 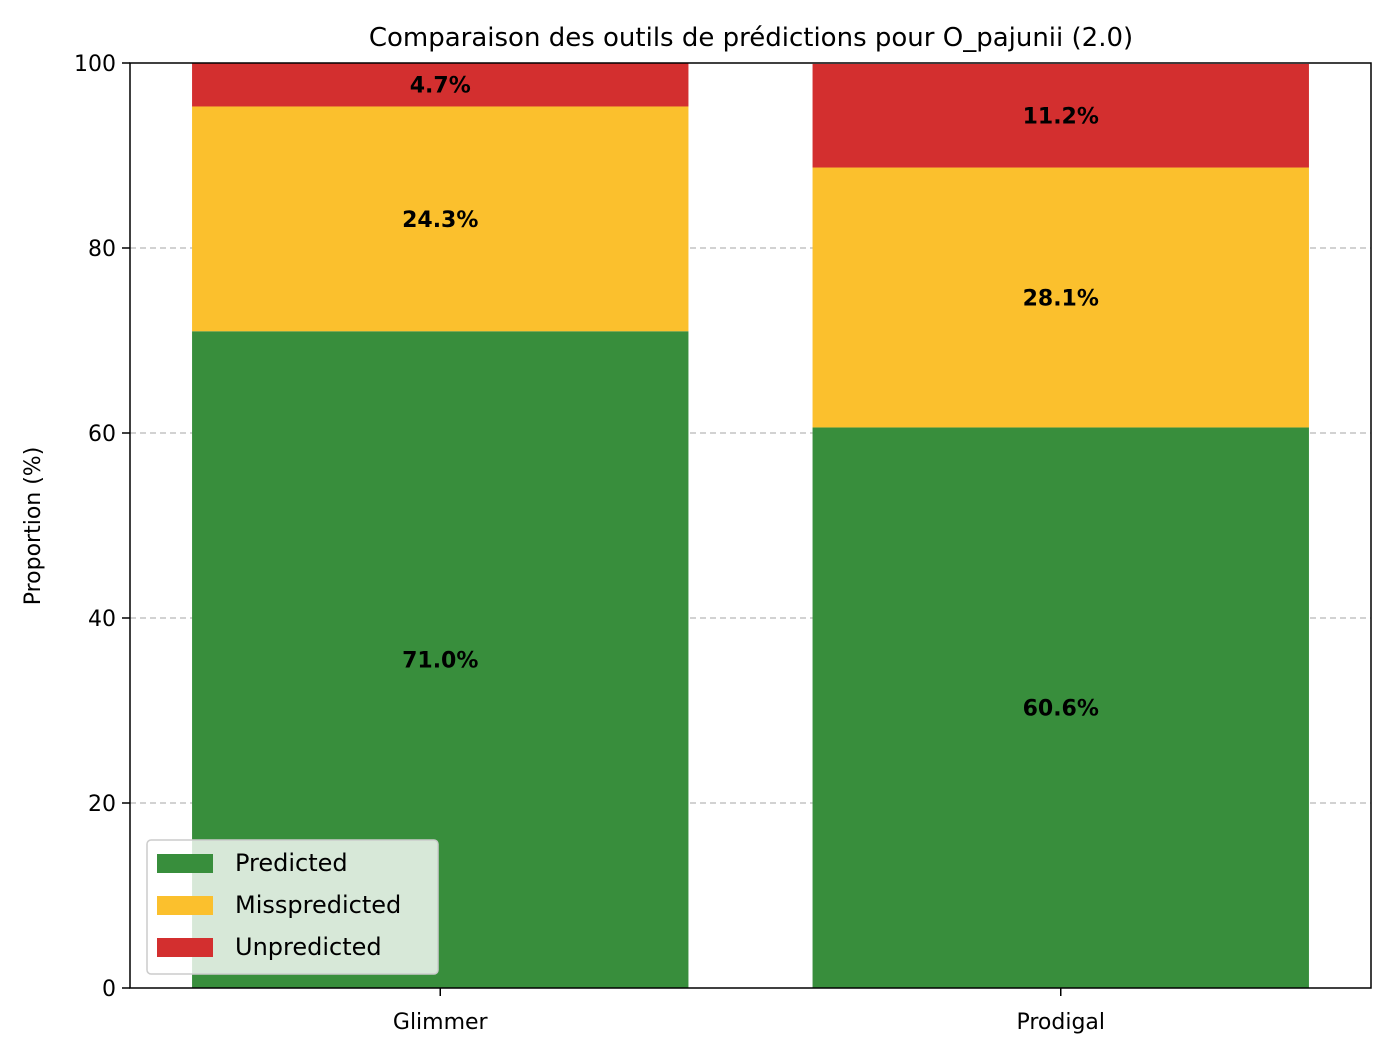 I want to click on data-label-glimmer-unpredicted: 4.7%, so click(x=440, y=86).